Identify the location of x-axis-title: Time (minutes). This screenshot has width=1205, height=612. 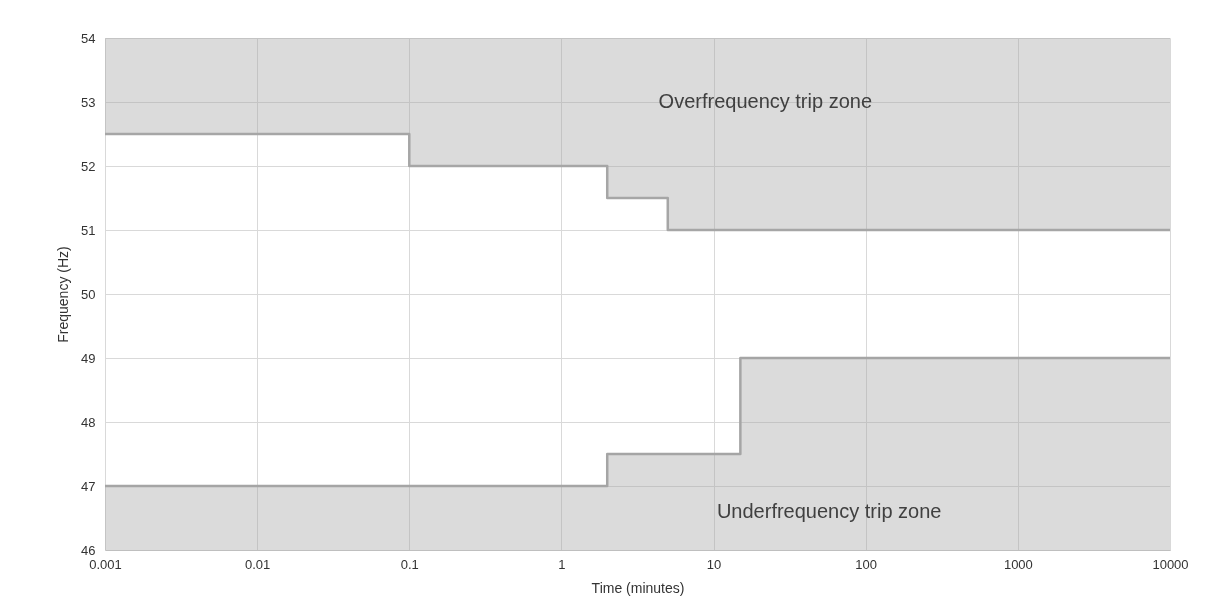
(638, 587).